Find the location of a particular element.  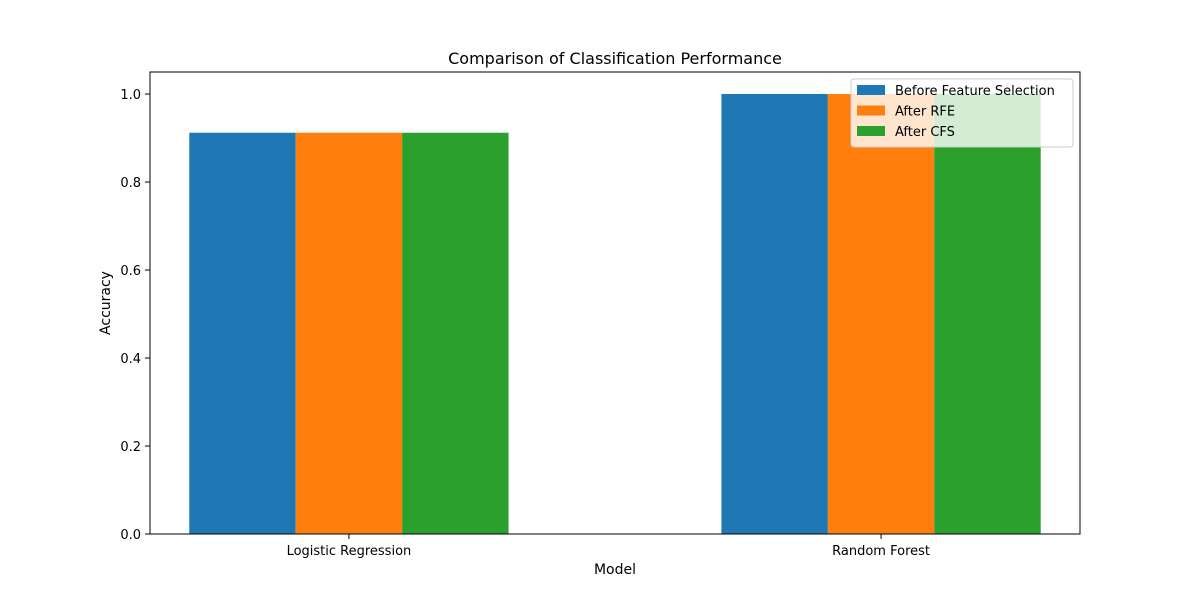

y-axis-label: Accuracy is located at coordinates (106, 303).